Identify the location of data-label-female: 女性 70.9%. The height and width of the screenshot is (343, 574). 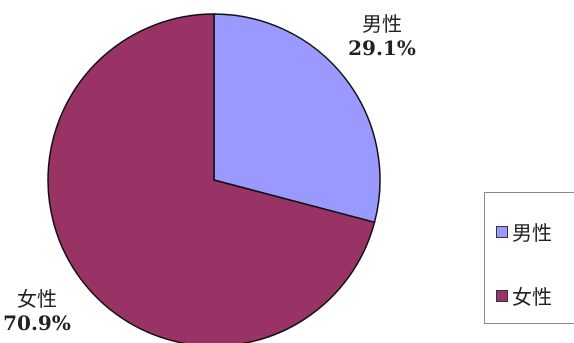
(37, 311).